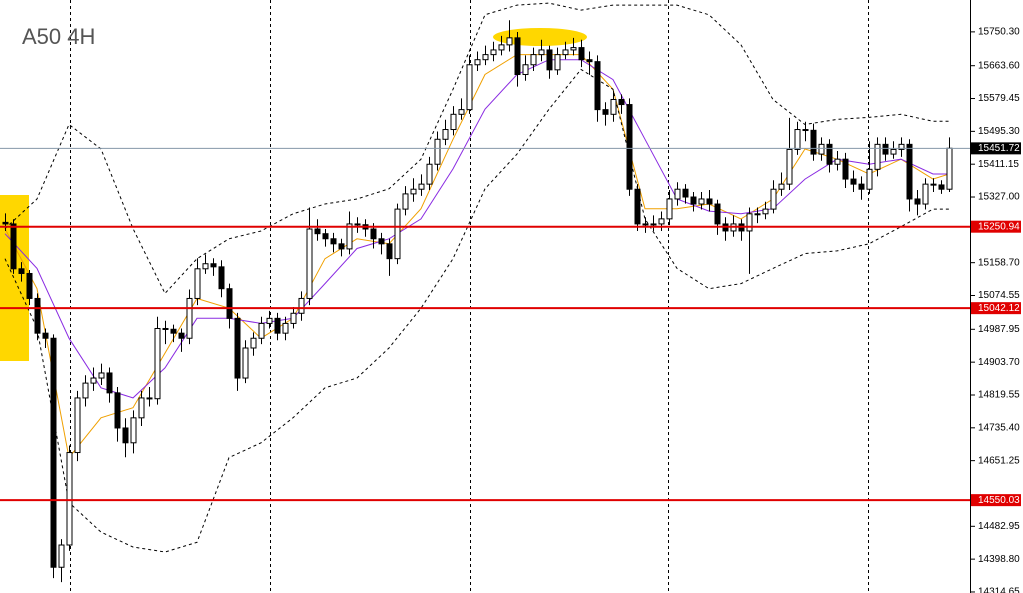 The height and width of the screenshot is (593, 1023). What do you see at coordinates (999, 197) in the screenshot?
I see `y-tick-label: 15327.00` at bounding box center [999, 197].